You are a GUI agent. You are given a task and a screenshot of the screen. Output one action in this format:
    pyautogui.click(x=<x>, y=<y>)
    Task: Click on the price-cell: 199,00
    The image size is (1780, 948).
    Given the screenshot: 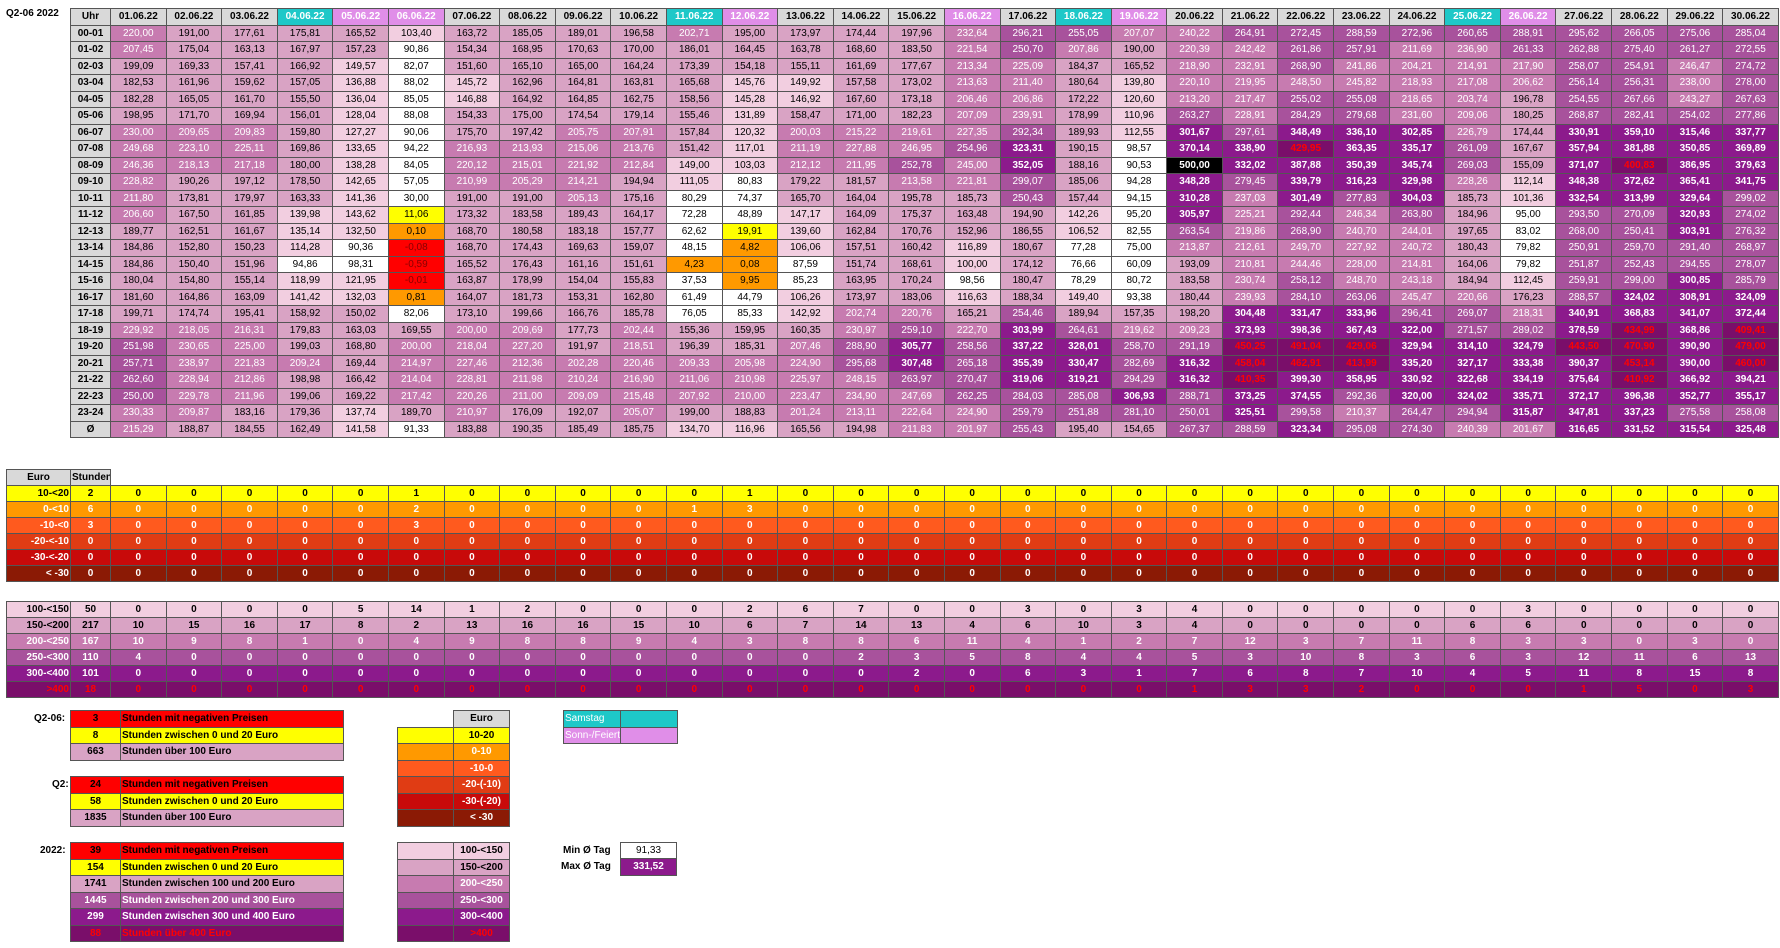 What is the action you would take?
    pyautogui.click(x=694, y=413)
    